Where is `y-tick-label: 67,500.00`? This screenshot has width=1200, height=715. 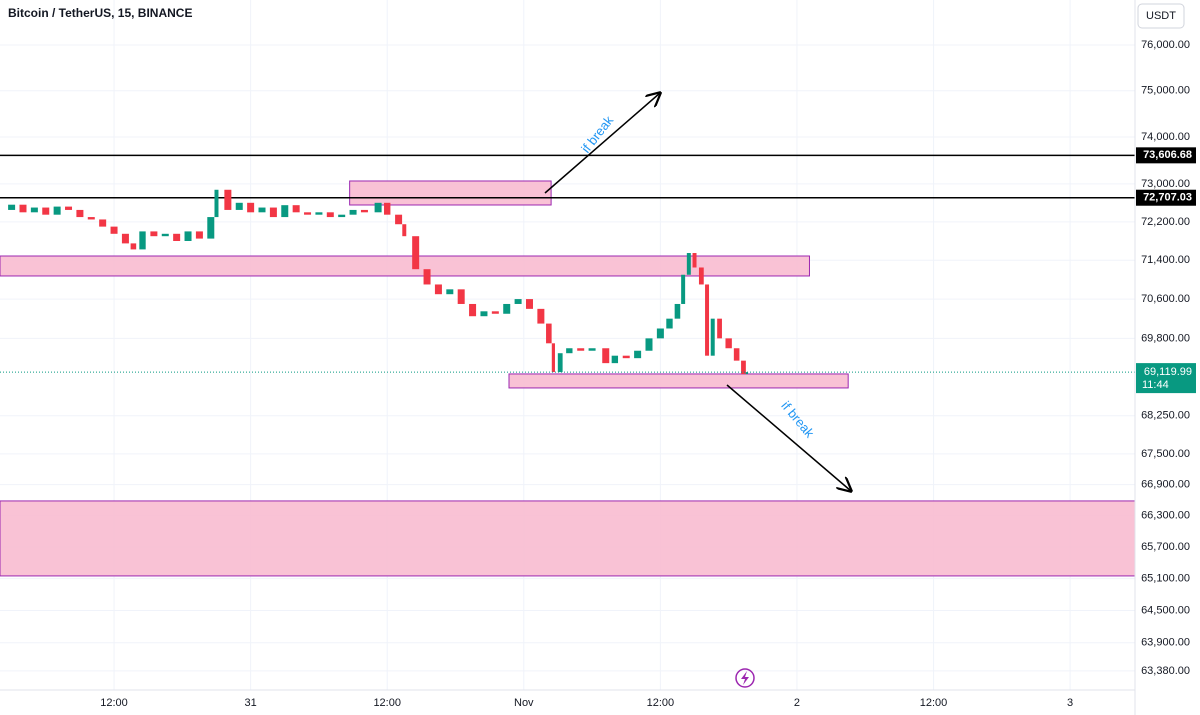
y-tick-label: 67,500.00 is located at coordinates (1165, 454).